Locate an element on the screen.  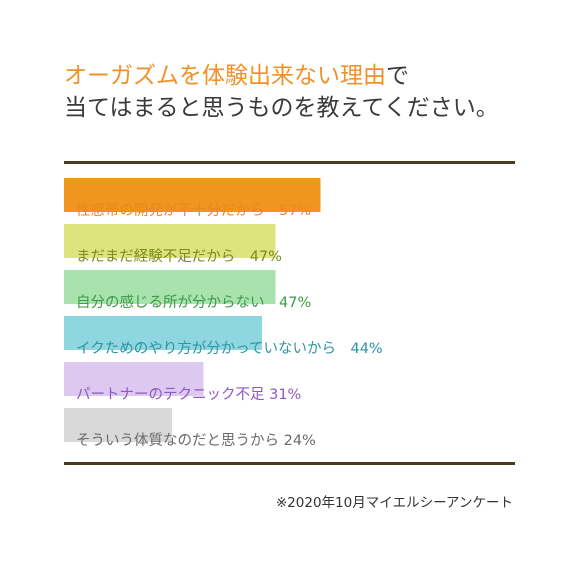
bottom-rule is located at coordinates (289, 463).